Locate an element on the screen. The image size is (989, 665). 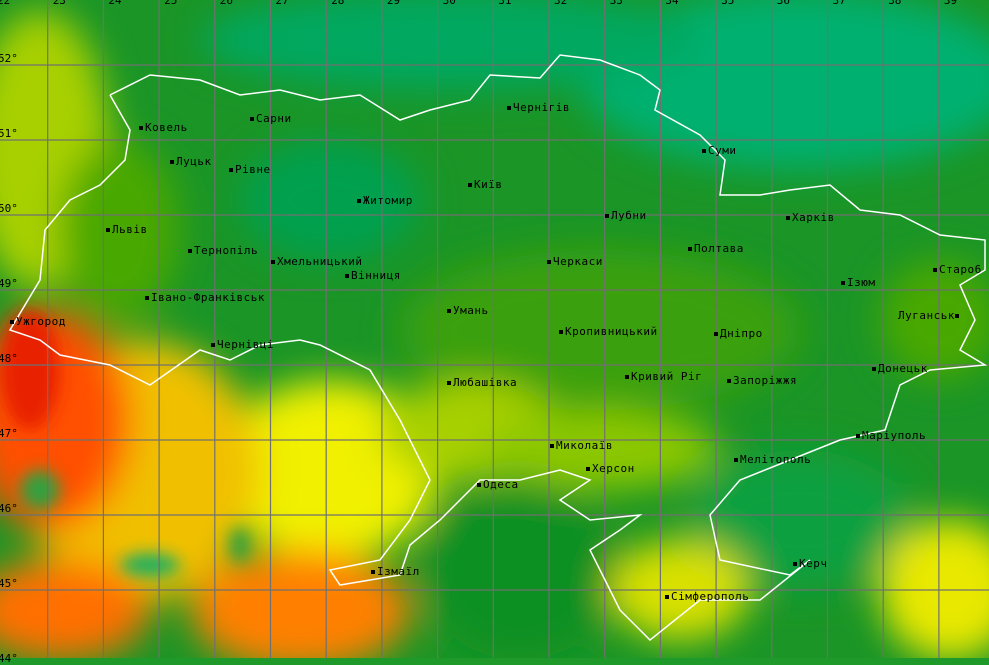
city-name: Ковель is located at coordinates (166, 127).